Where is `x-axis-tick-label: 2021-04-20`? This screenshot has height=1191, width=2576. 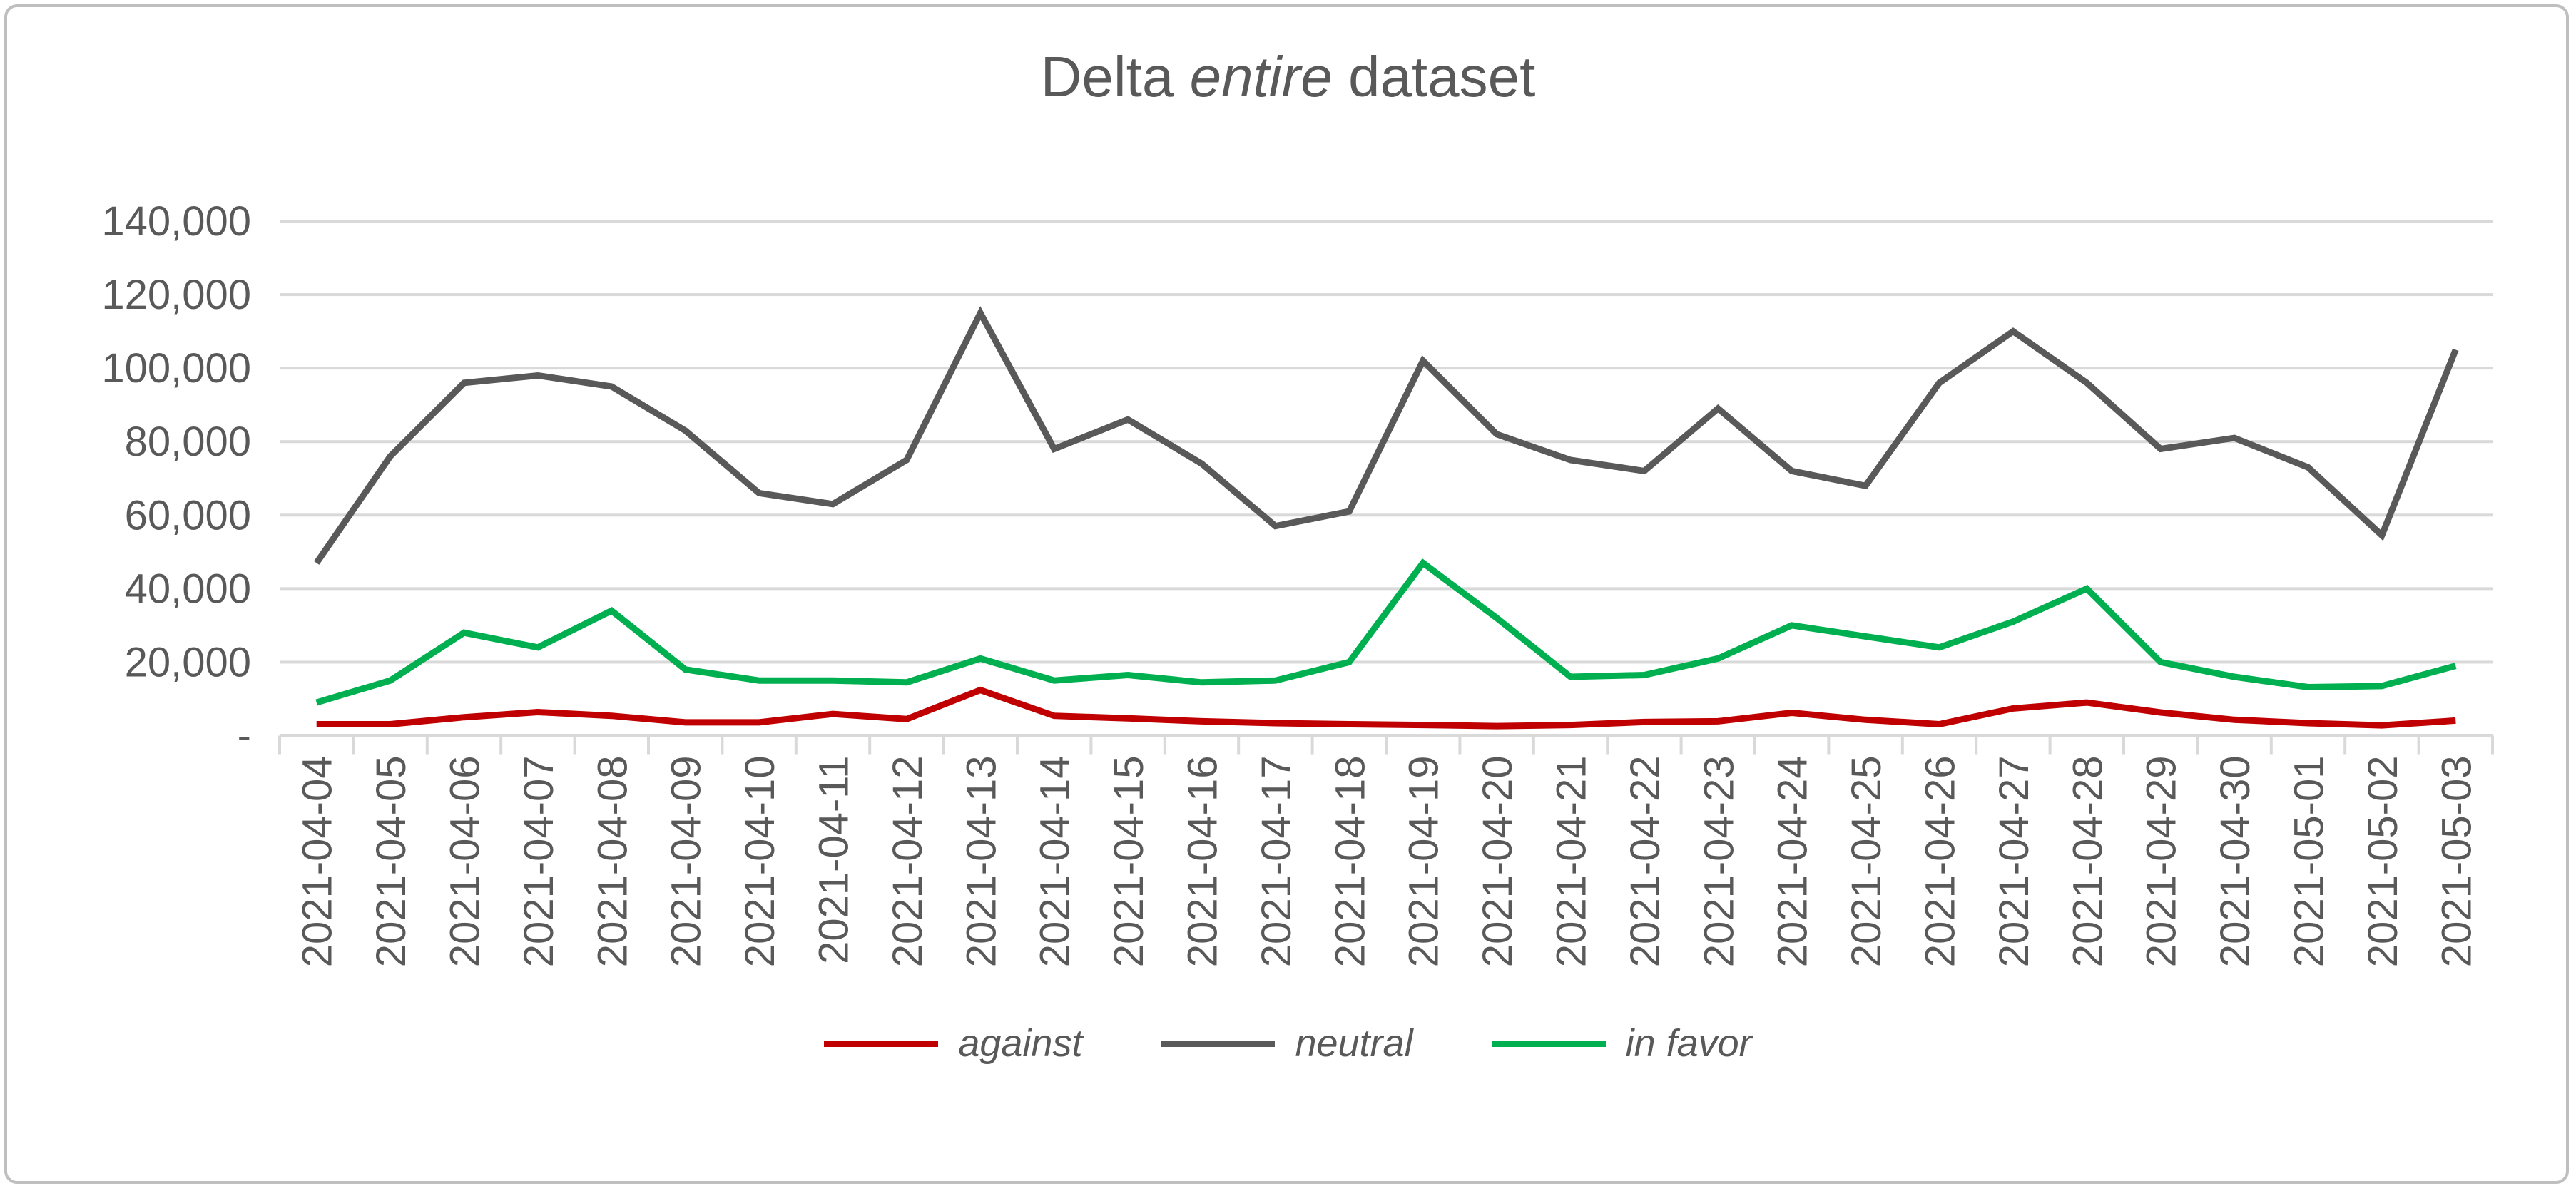 x-axis-tick-label: 2021-04-20 is located at coordinates (1498, 862).